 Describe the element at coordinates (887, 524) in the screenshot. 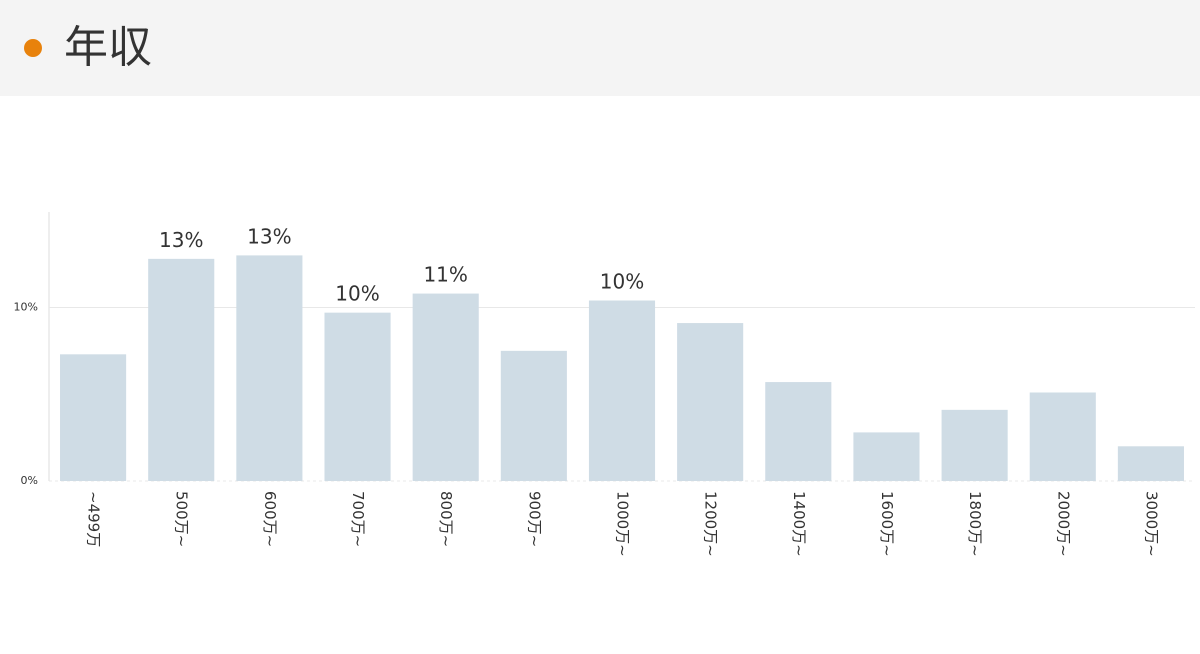

I see `x-tick-label: 1600万~` at that location.